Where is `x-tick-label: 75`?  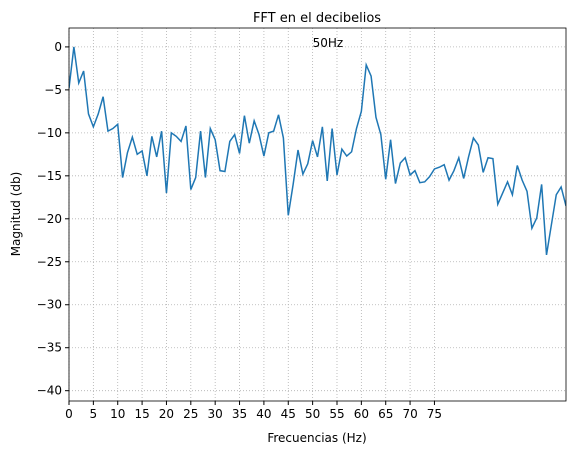
x-tick-label: 75 is located at coordinates (434, 414).